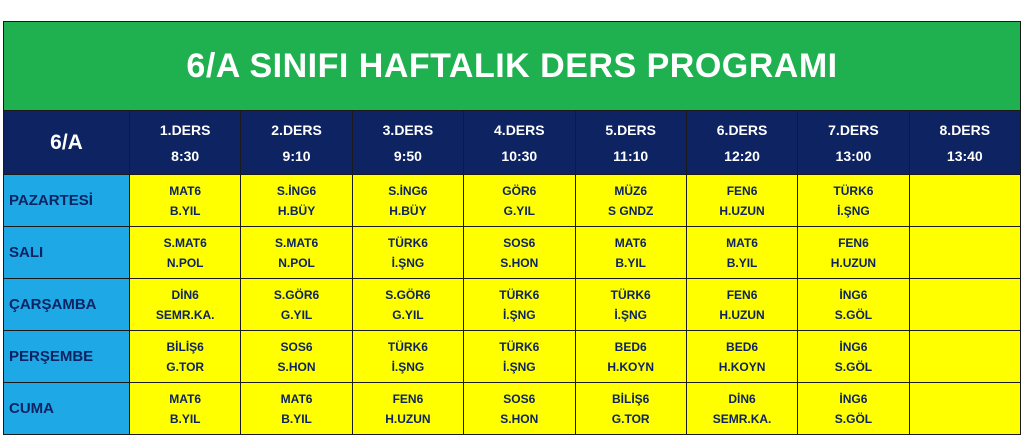 This screenshot has width=1024, height=437. What do you see at coordinates (965, 129) in the screenshot?
I see `period-name: 8.DERS` at bounding box center [965, 129].